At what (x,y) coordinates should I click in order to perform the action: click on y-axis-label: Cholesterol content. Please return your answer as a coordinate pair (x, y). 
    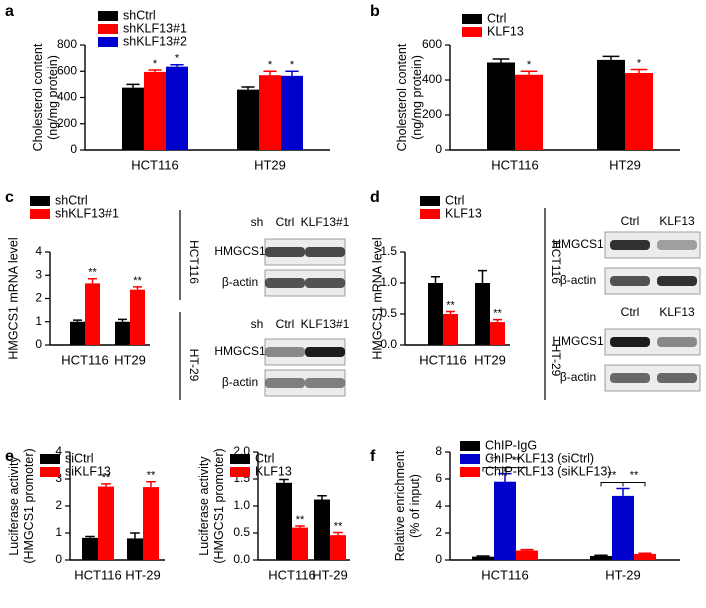
    Looking at the image, I should click on (38, 97).